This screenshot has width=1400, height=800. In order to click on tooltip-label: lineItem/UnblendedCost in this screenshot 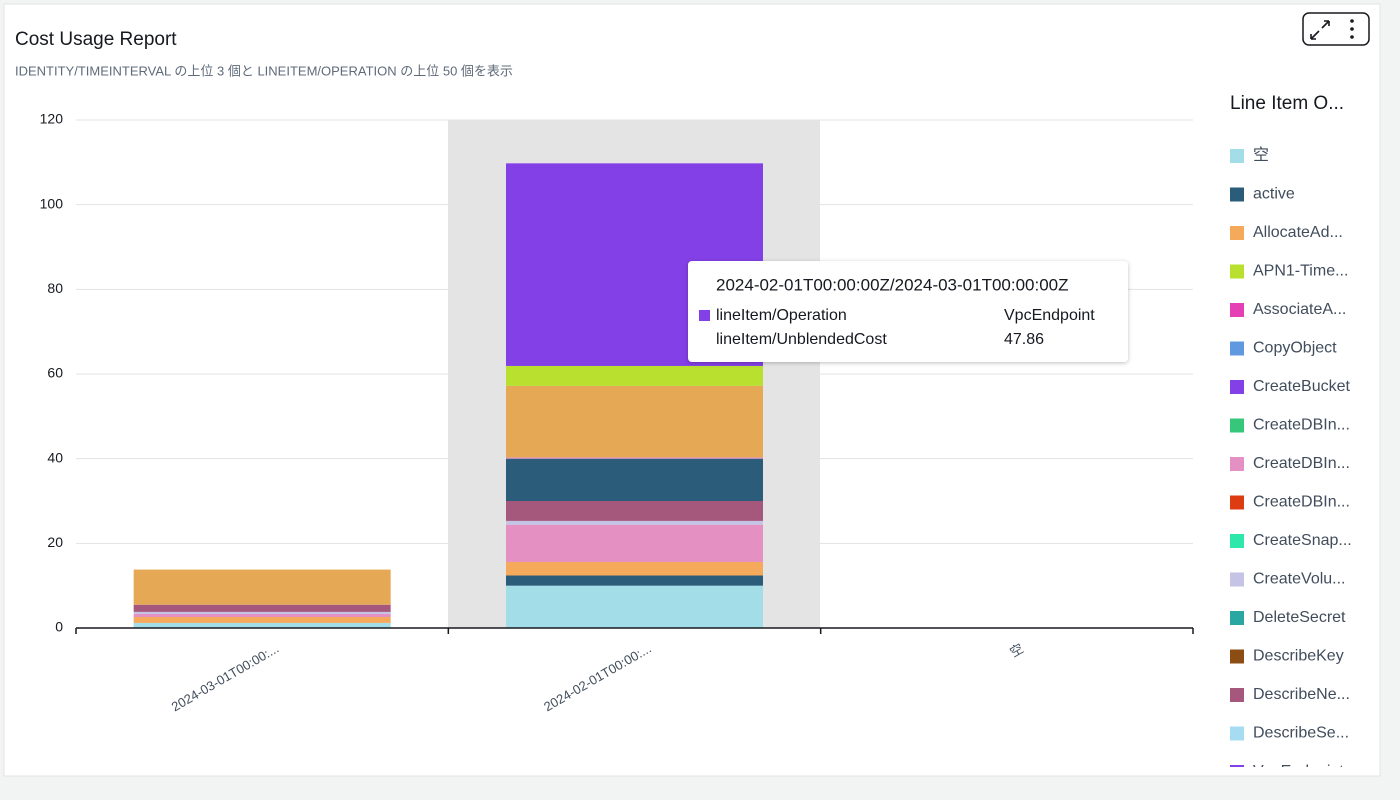, I will do `click(801, 339)`.